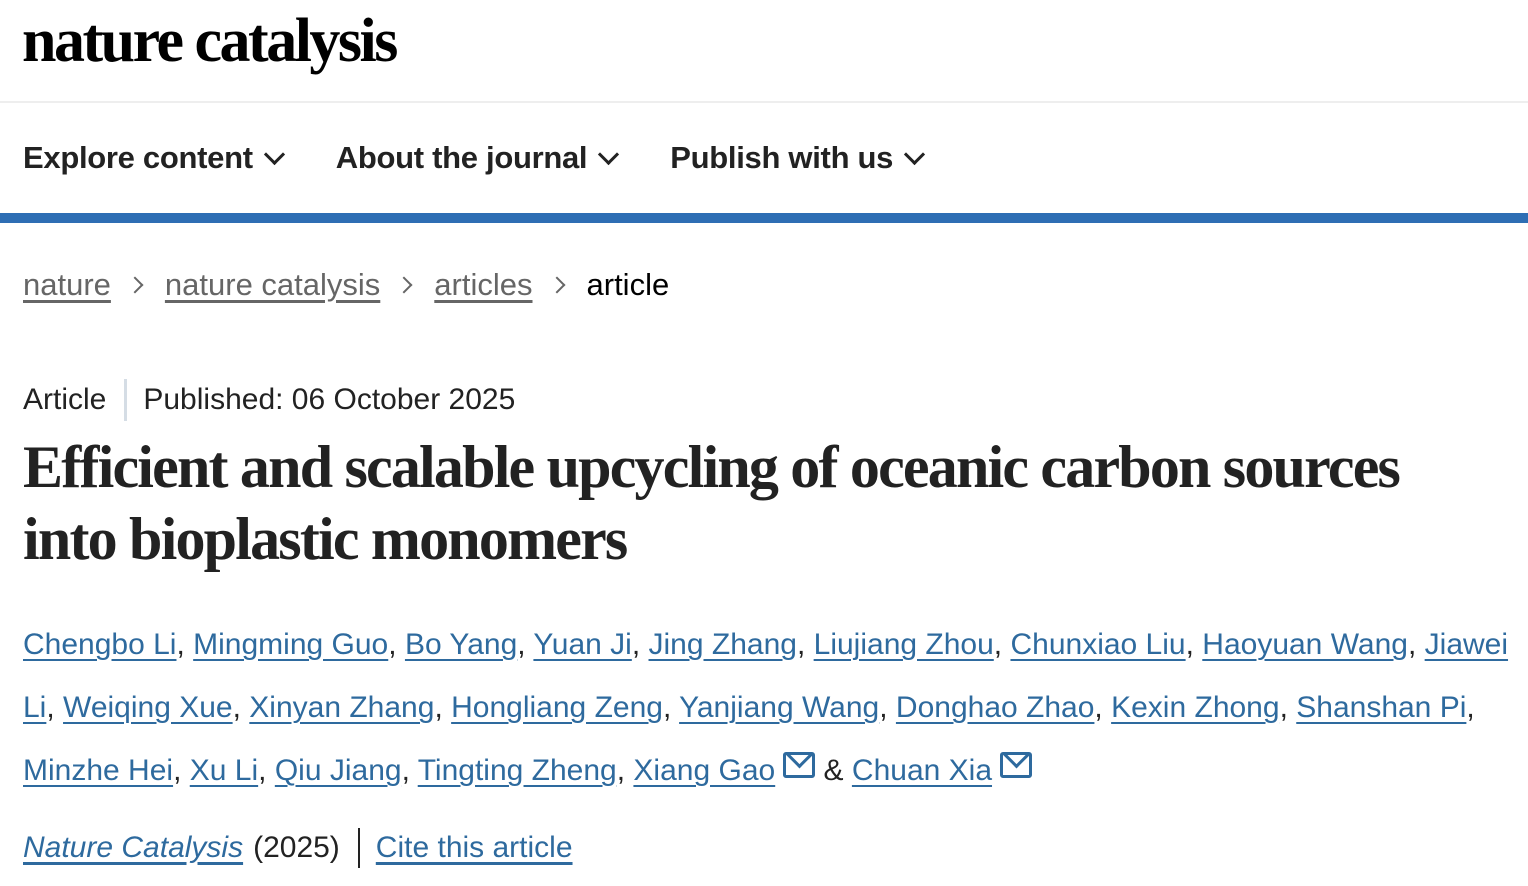  Describe the element at coordinates (722, 644) in the screenshot. I see `author-link: Jing Zhang` at that location.